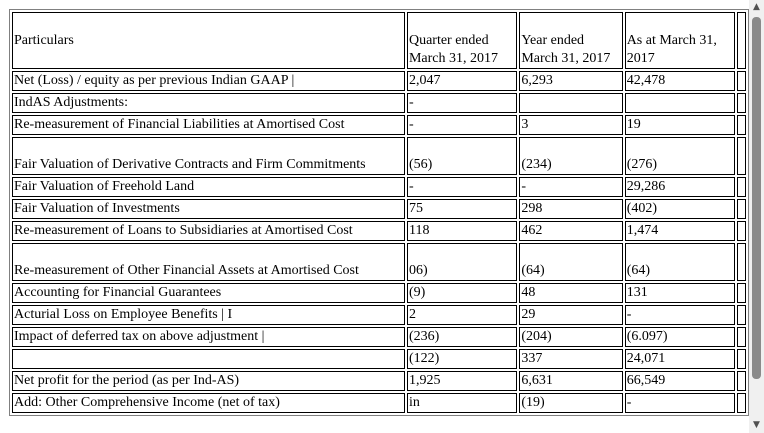 Image resolution: width=764 pixels, height=433 pixels. What do you see at coordinates (680, 293) in the screenshot?
I see `row-asat-value: 131` at bounding box center [680, 293].